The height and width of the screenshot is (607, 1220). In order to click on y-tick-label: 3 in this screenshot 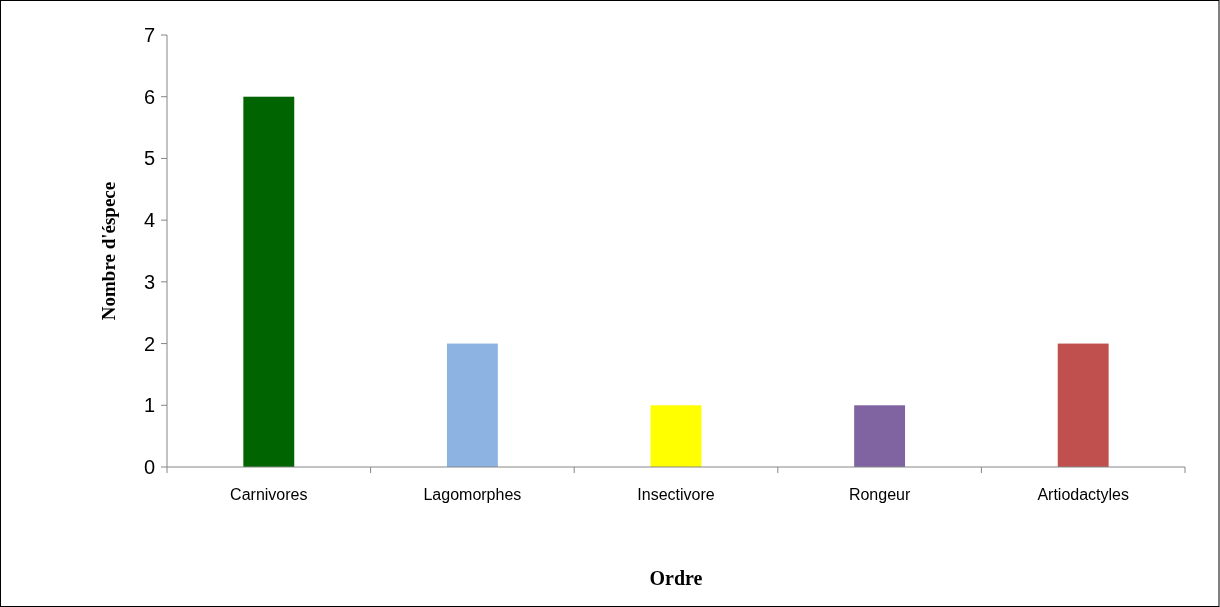, I will do `click(149, 281)`.